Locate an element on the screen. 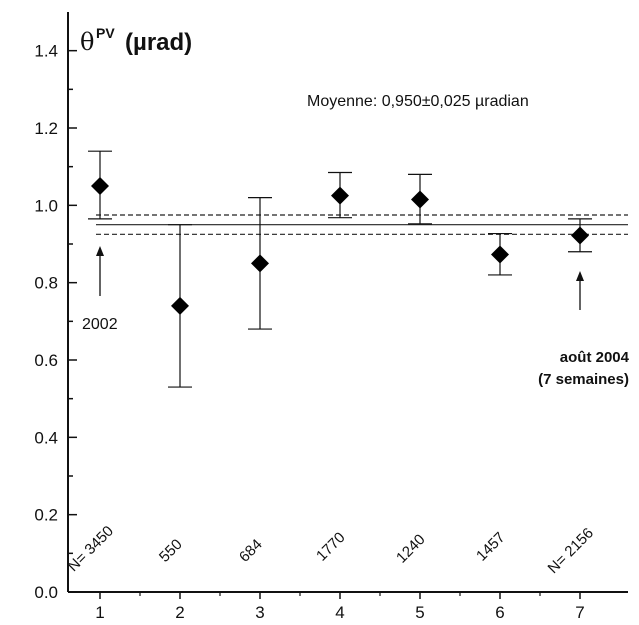 The width and height of the screenshot is (639, 625). y-tick-label: 1.2 is located at coordinates (46, 128).